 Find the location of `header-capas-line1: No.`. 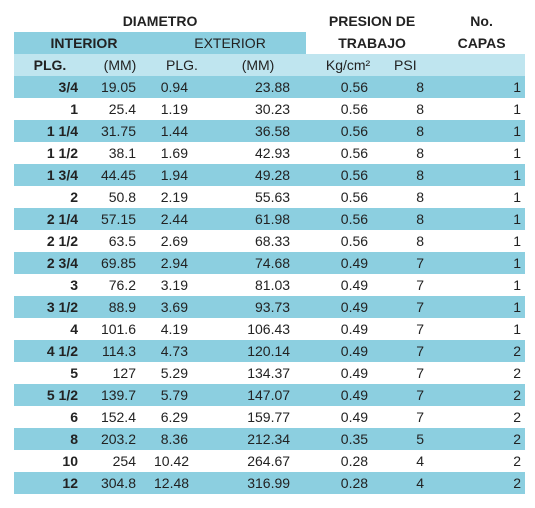

header-capas-line1: No. is located at coordinates (482, 21).